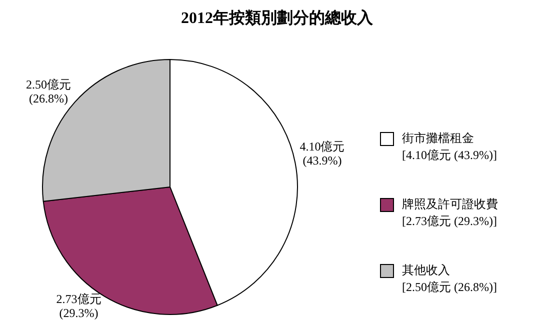 The width and height of the screenshot is (554, 336). What do you see at coordinates (277, 18) in the screenshot?
I see `chart-title: 2012年按類別劃分的總收入` at bounding box center [277, 18].